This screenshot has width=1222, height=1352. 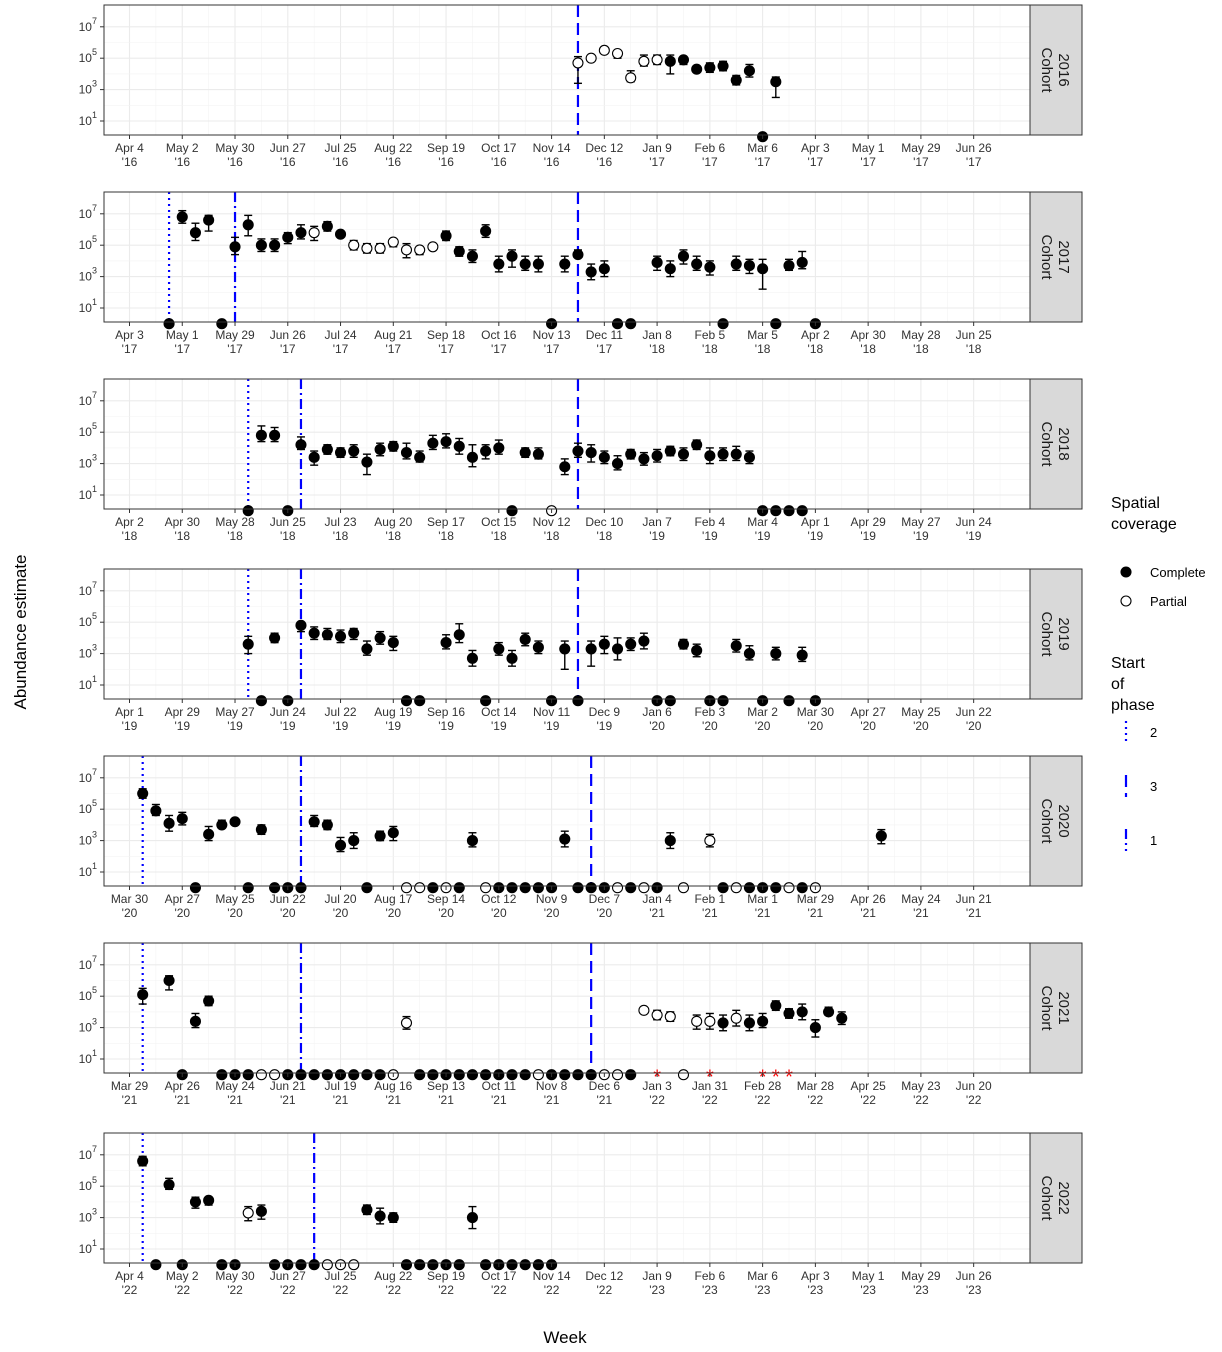 What do you see at coordinates (868, 529) in the screenshot?
I see `x-tick-label: Apr 29'19` at bounding box center [868, 529].